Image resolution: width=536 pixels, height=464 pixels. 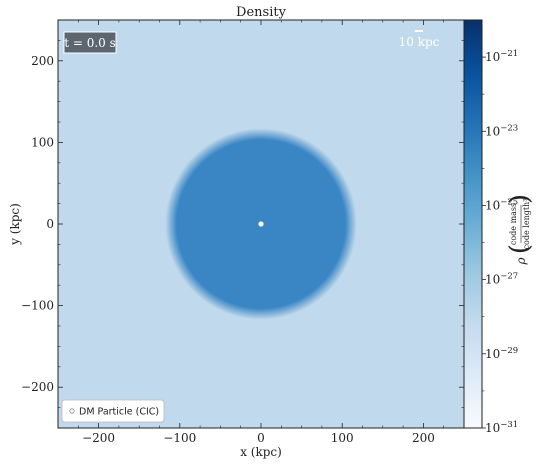 What do you see at coordinates (501, 56) in the screenshot?
I see `colorbar-tick-label: 10−21` at bounding box center [501, 56].